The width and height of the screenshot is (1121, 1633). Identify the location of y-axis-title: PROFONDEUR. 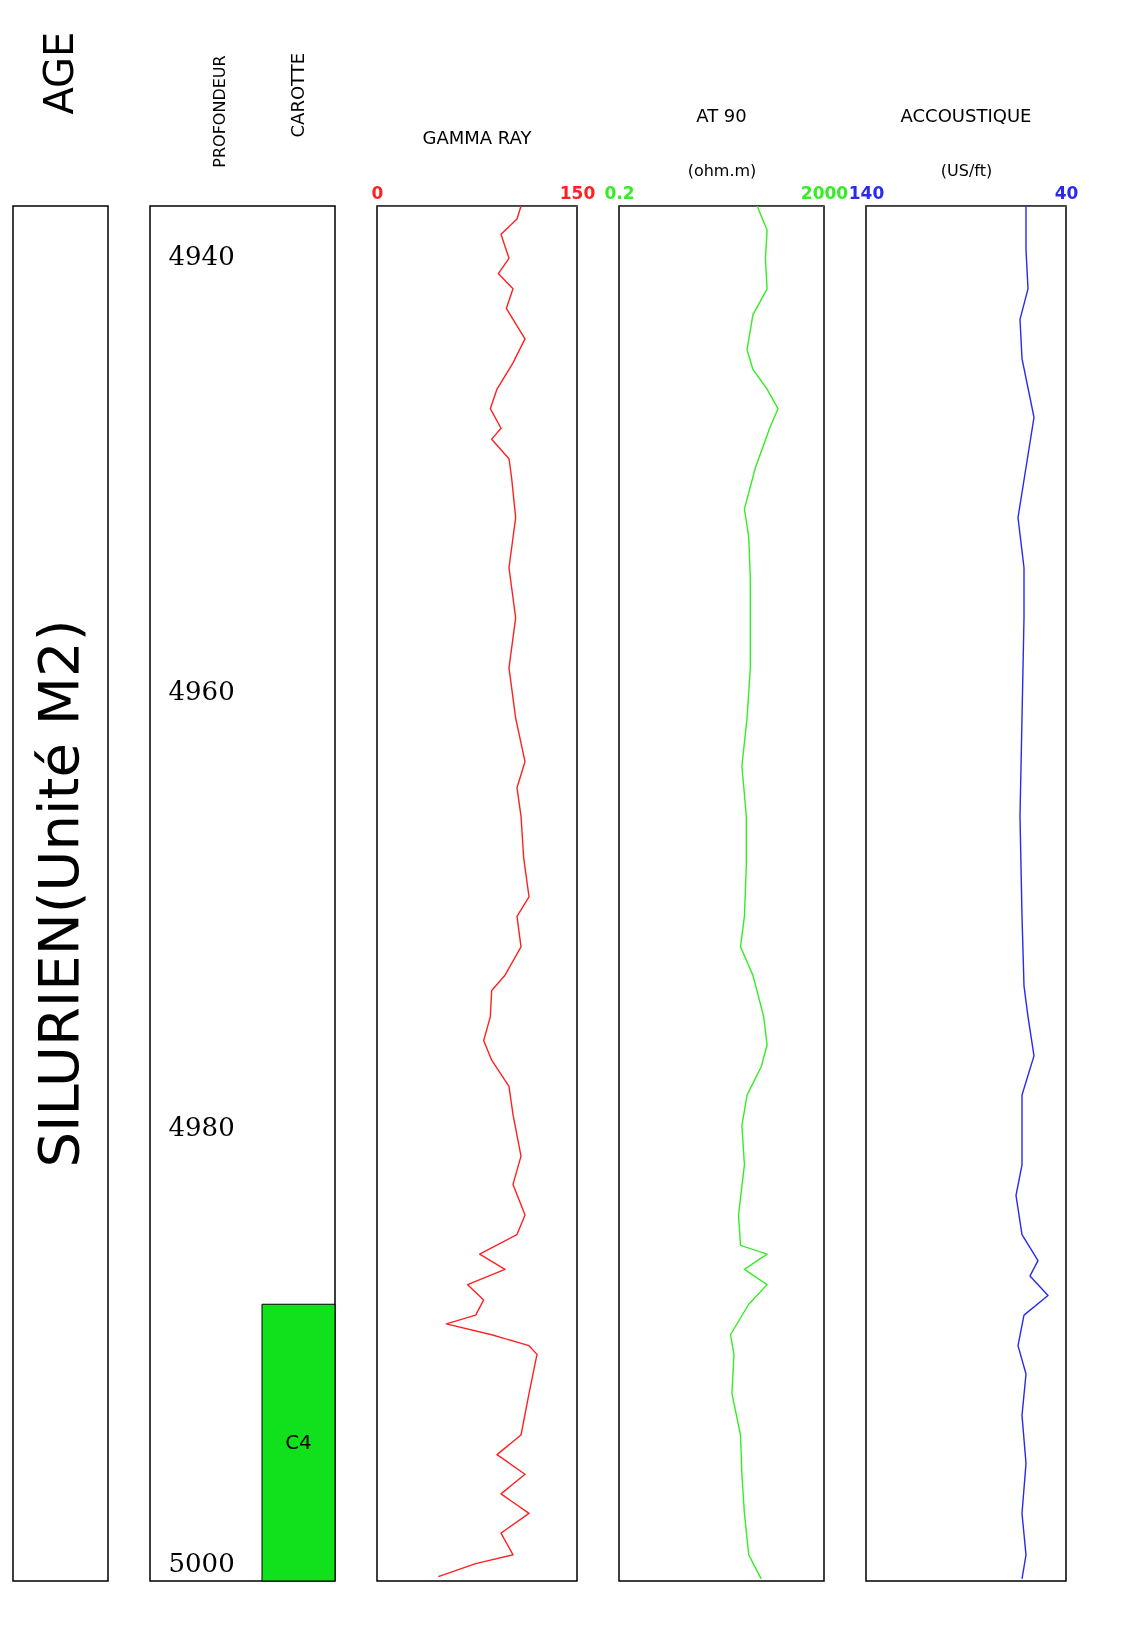
(219, 111).